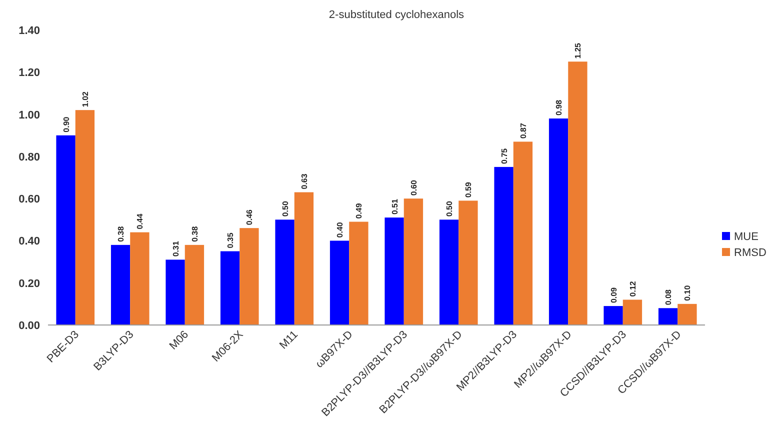 The height and width of the screenshot is (430, 769). Describe the element at coordinates (687, 292) in the screenshot. I see `data-label: 0.10` at that location.